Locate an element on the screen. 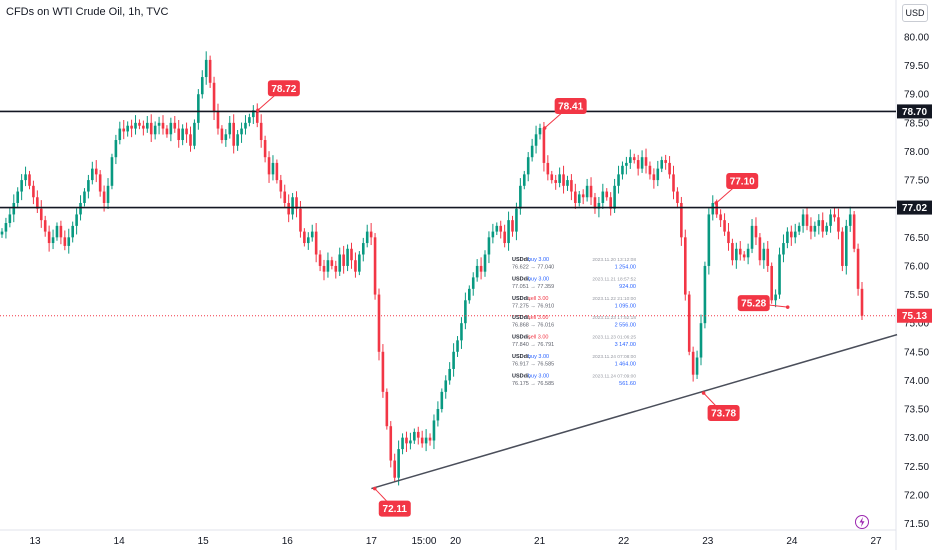 The width and height of the screenshot is (932, 555). callout-label: 78.41 is located at coordinates (570, 107).